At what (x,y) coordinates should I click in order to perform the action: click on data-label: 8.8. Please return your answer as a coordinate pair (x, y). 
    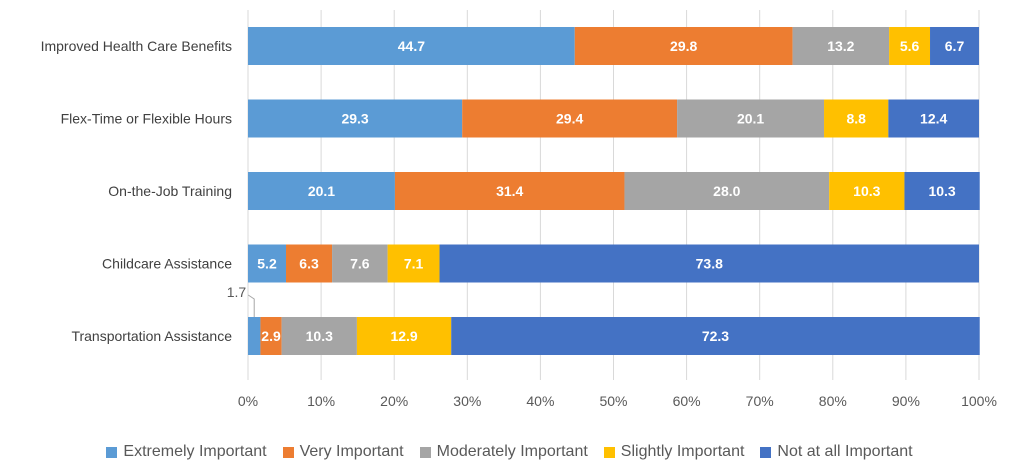
    Looking at the image, I should click on (856, 119).